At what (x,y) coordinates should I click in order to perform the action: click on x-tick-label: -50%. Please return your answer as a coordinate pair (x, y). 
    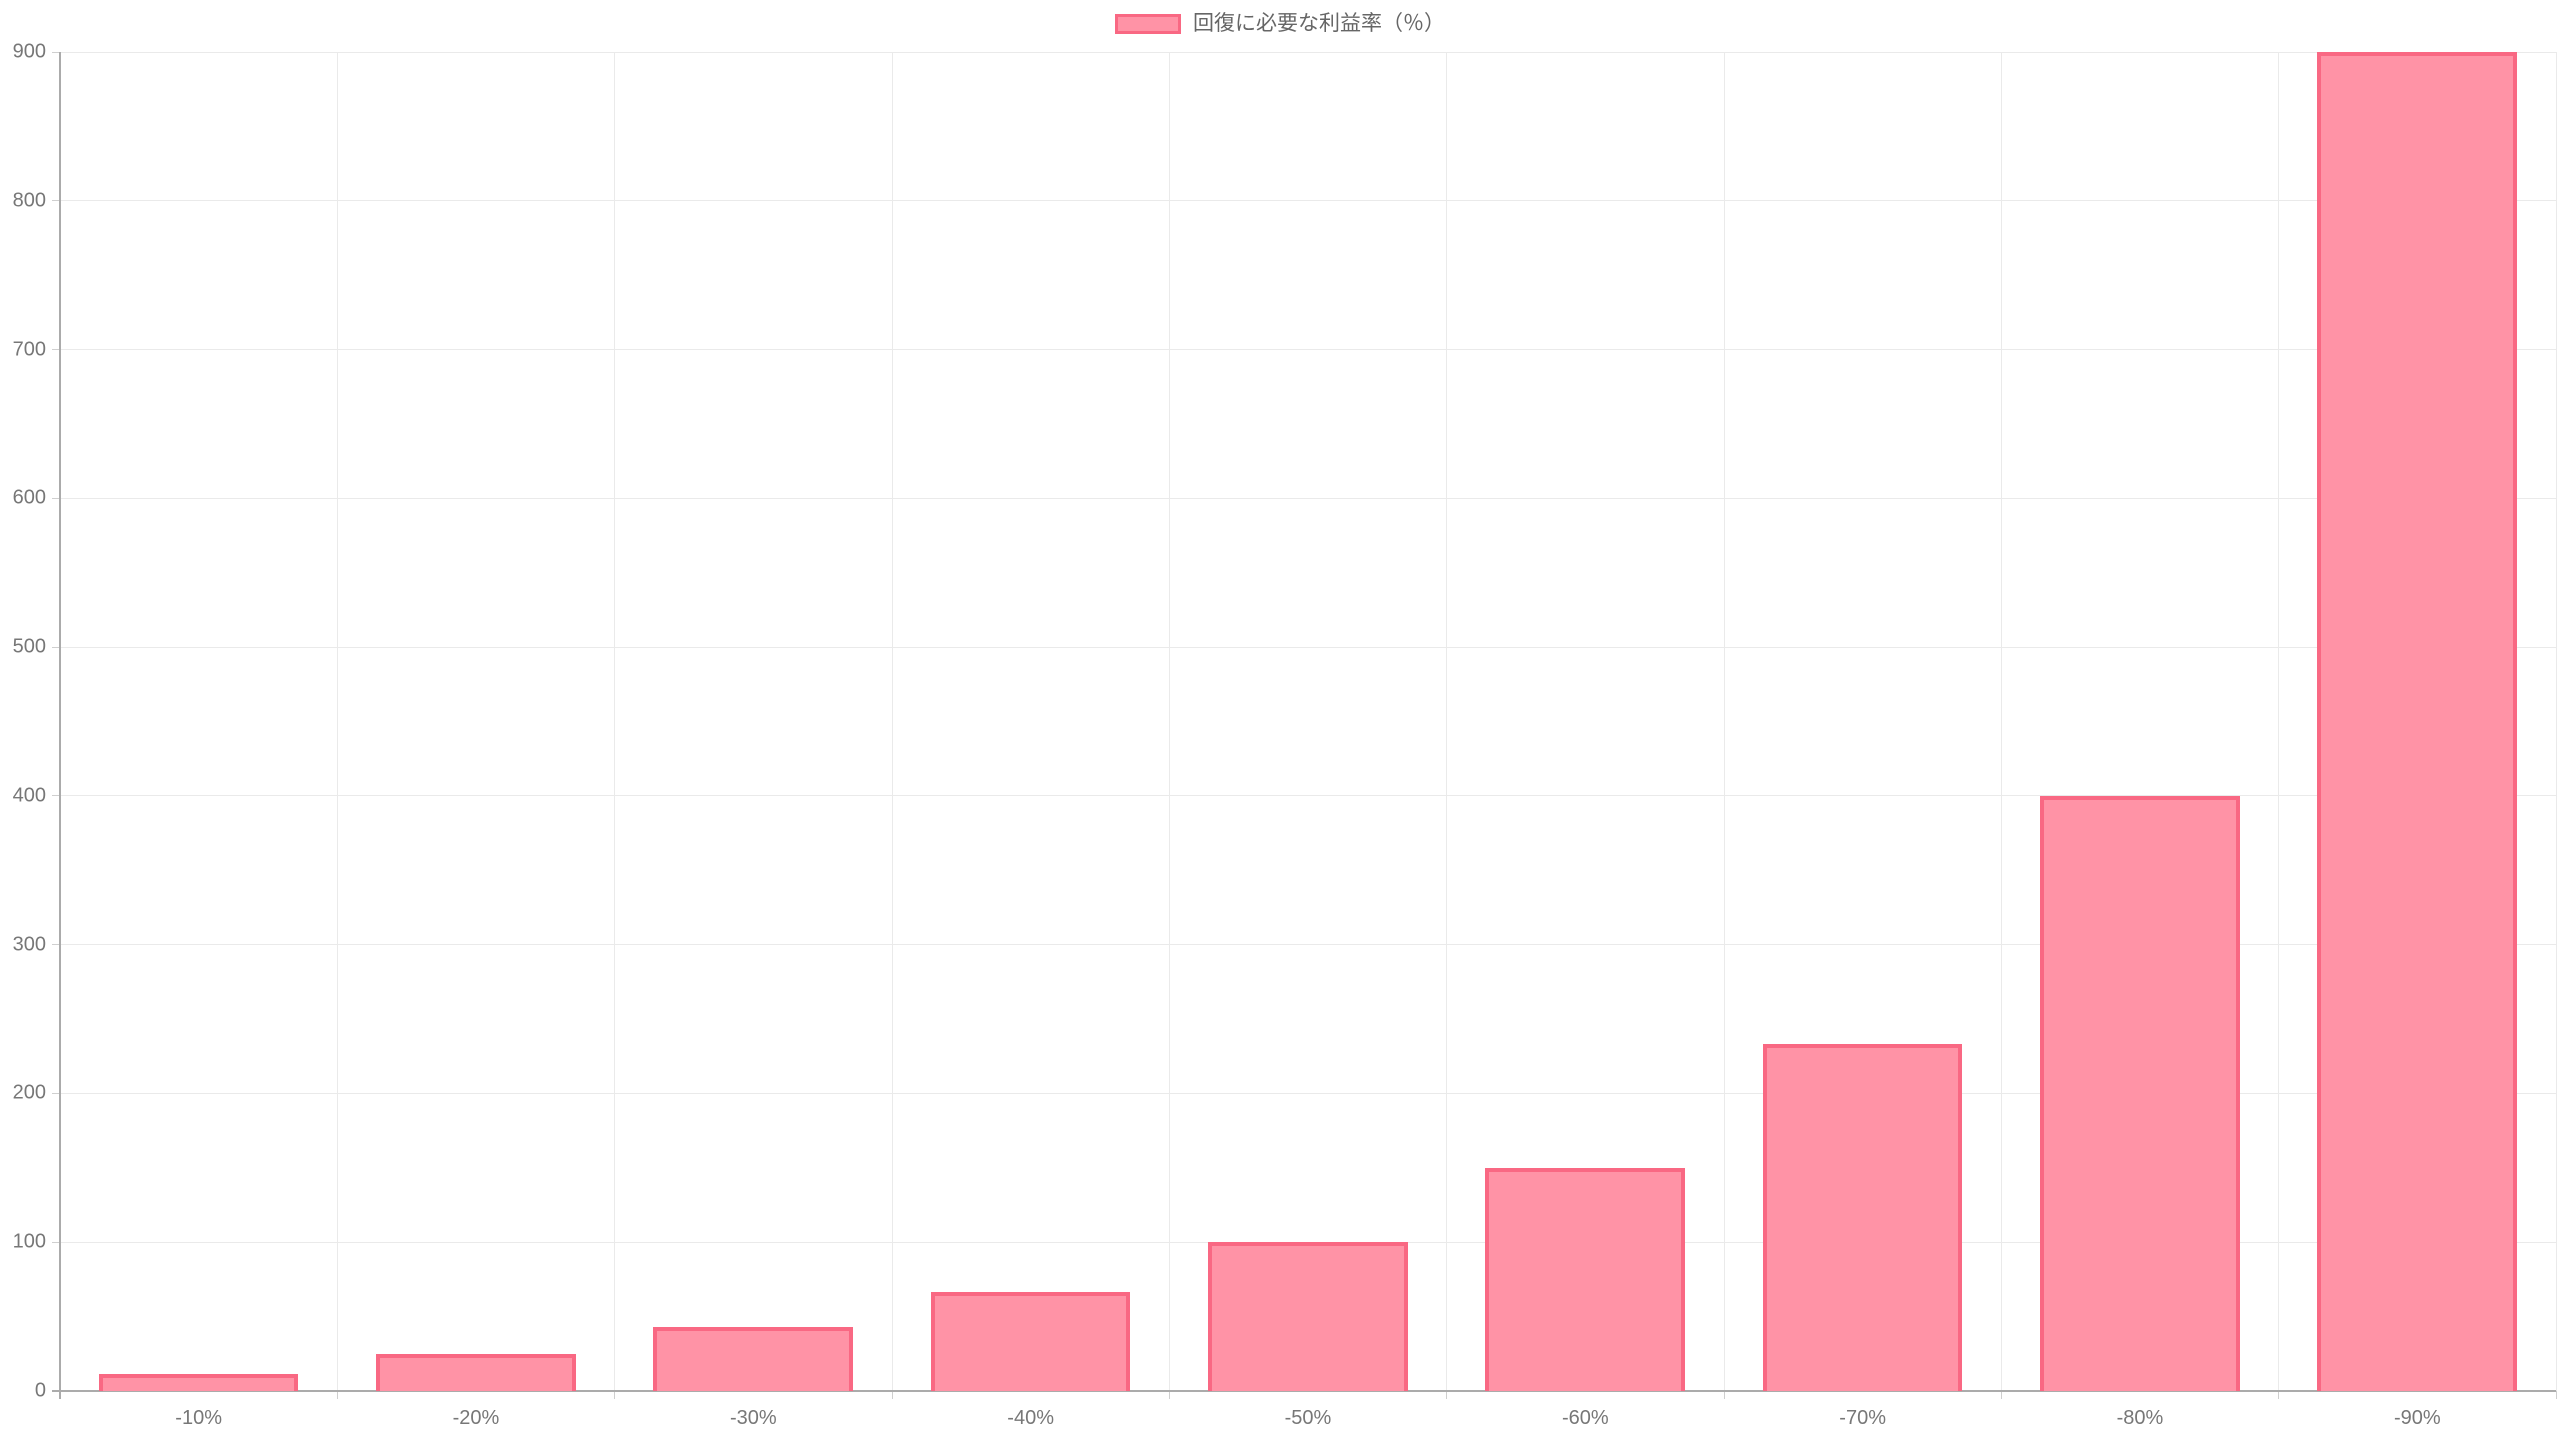
    Looking at the image, I should click on (1308, 1418).